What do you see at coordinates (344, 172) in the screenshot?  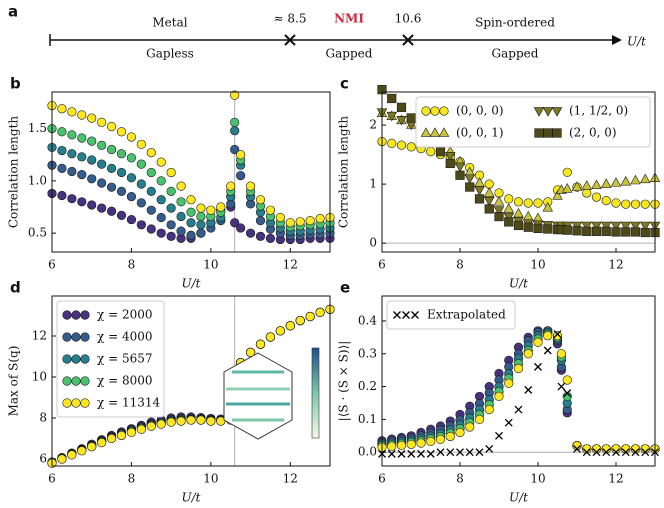 I see `y-axis-label: Correlation length` at bounding box center [344, 172].